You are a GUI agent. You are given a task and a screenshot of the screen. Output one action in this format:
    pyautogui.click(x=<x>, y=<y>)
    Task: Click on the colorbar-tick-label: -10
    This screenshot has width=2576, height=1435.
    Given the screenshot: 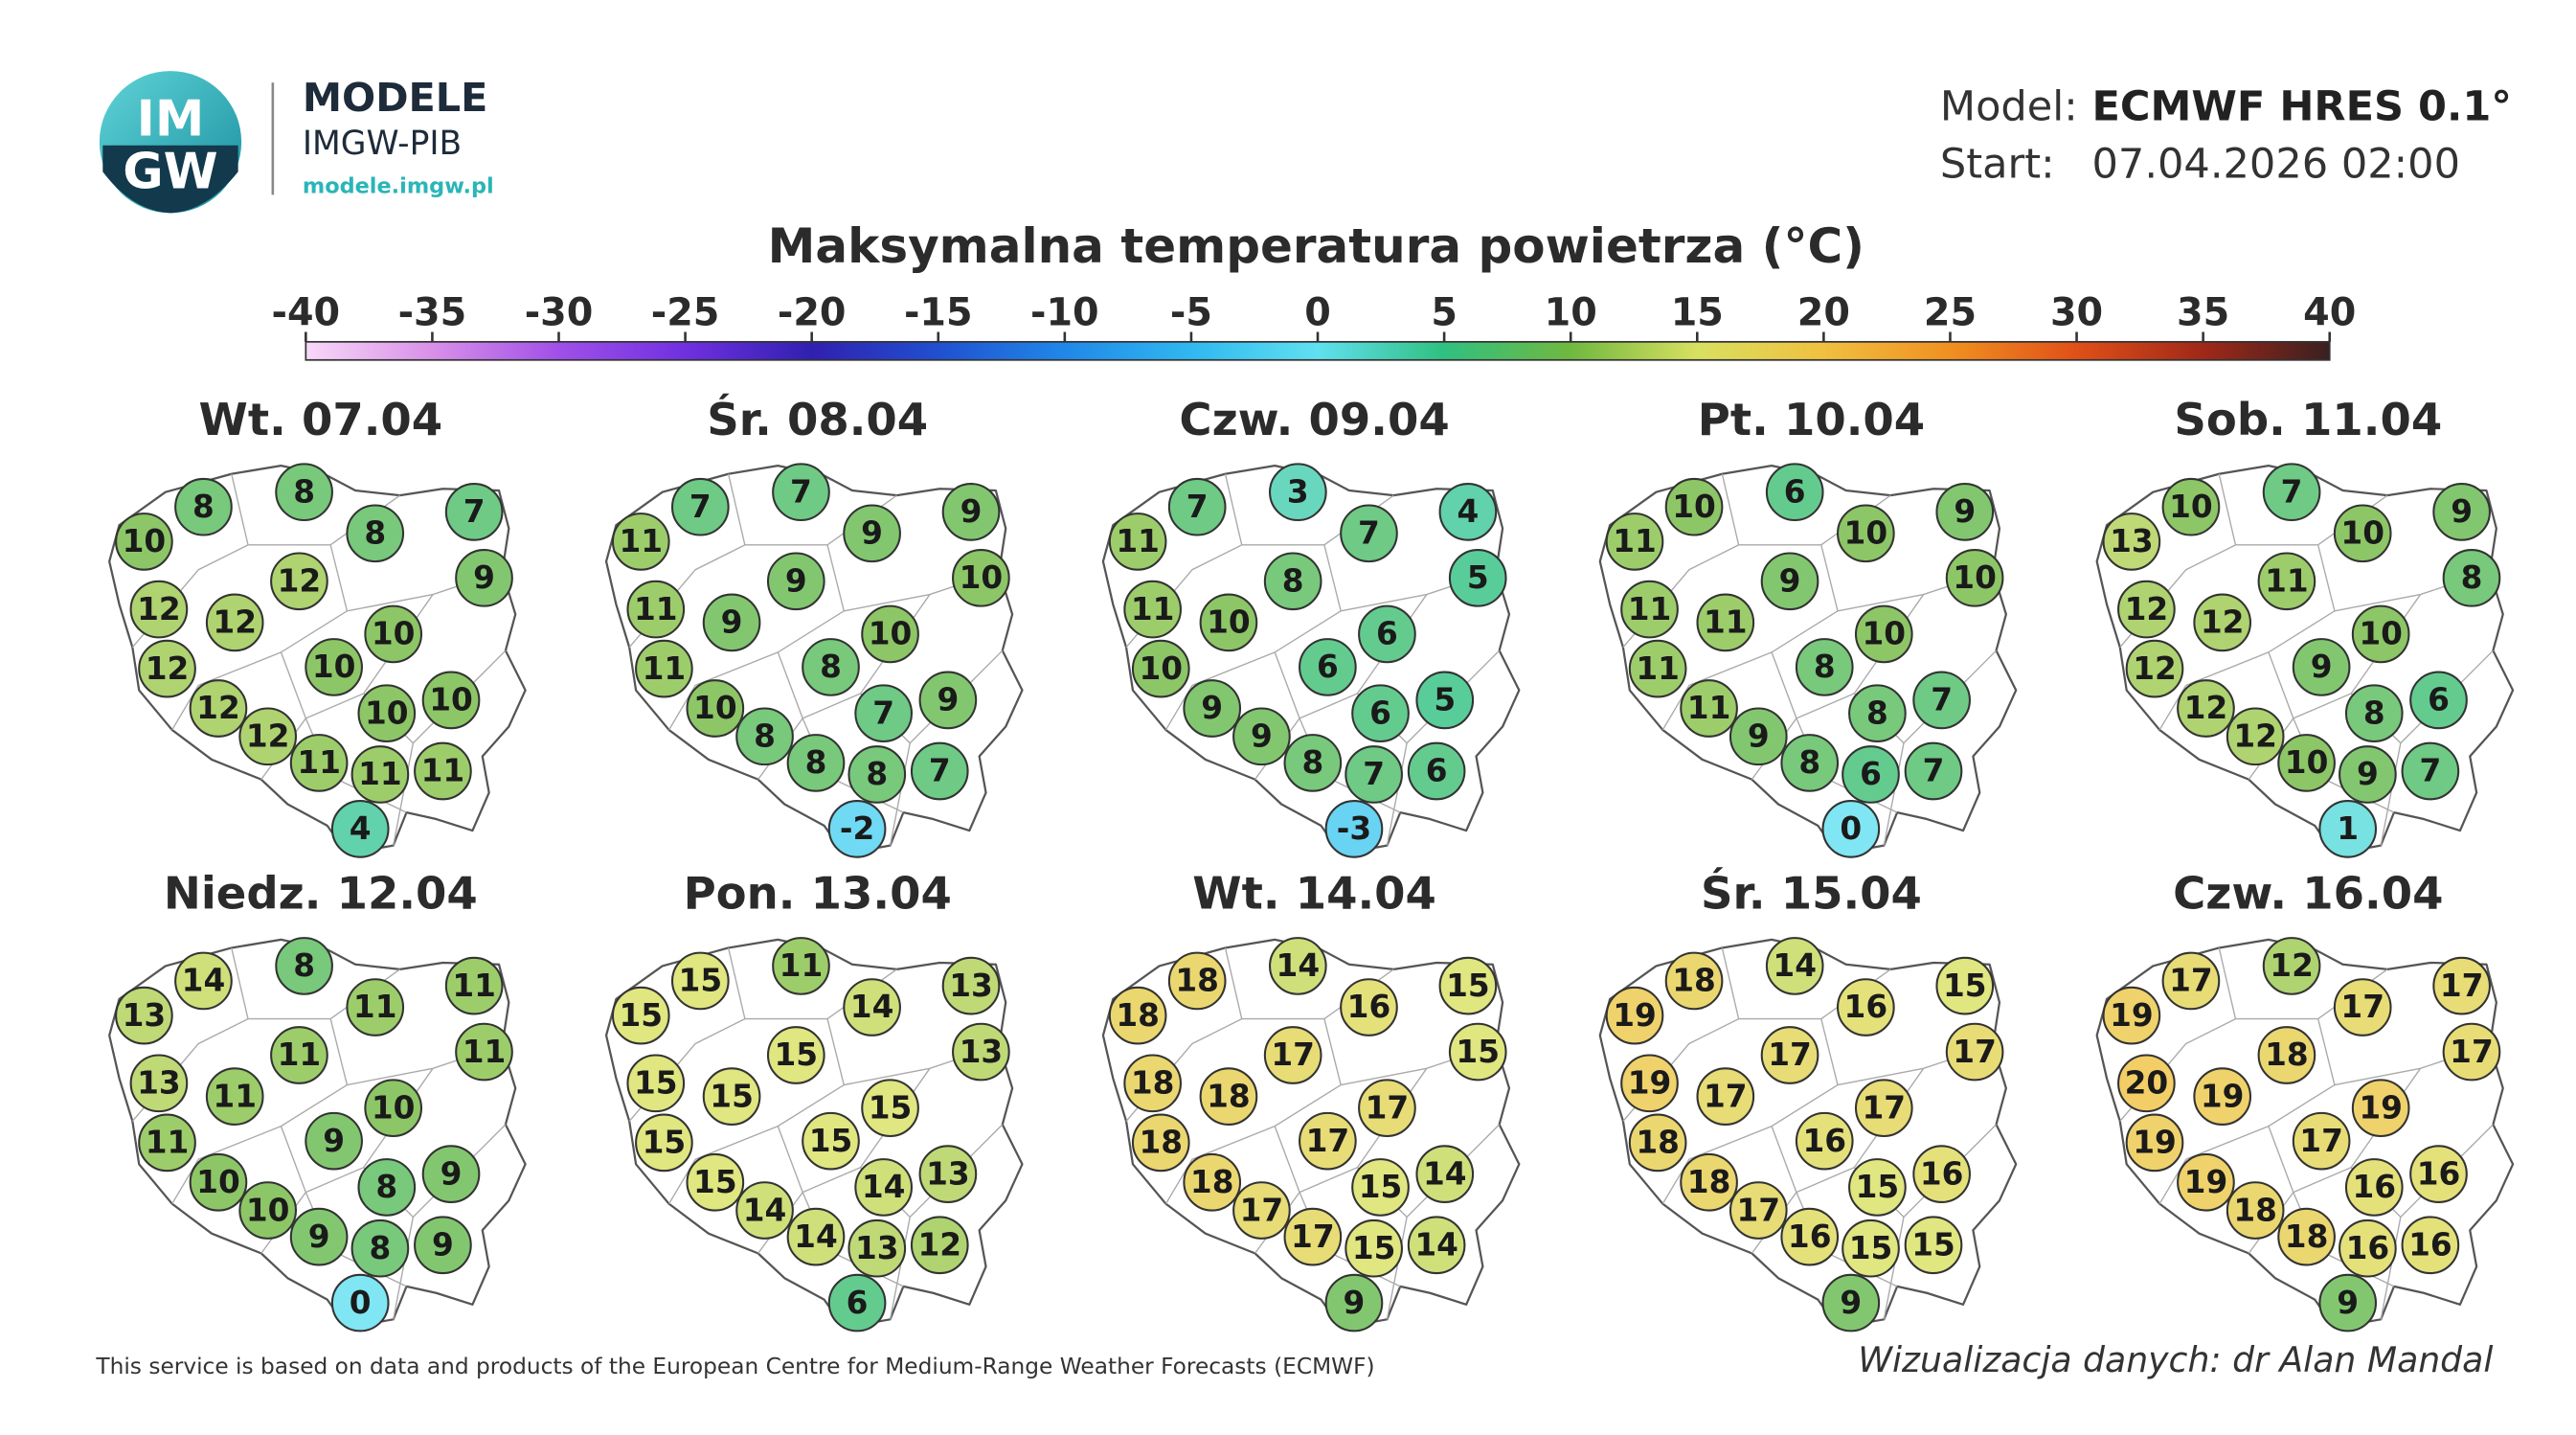 What is the action you would take?
    pyautogui.click(x=1064, y=313)
    